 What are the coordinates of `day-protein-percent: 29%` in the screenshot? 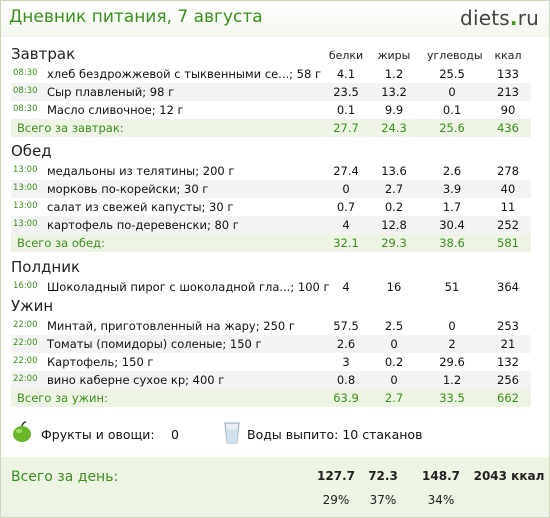 It's located at (336, 500).